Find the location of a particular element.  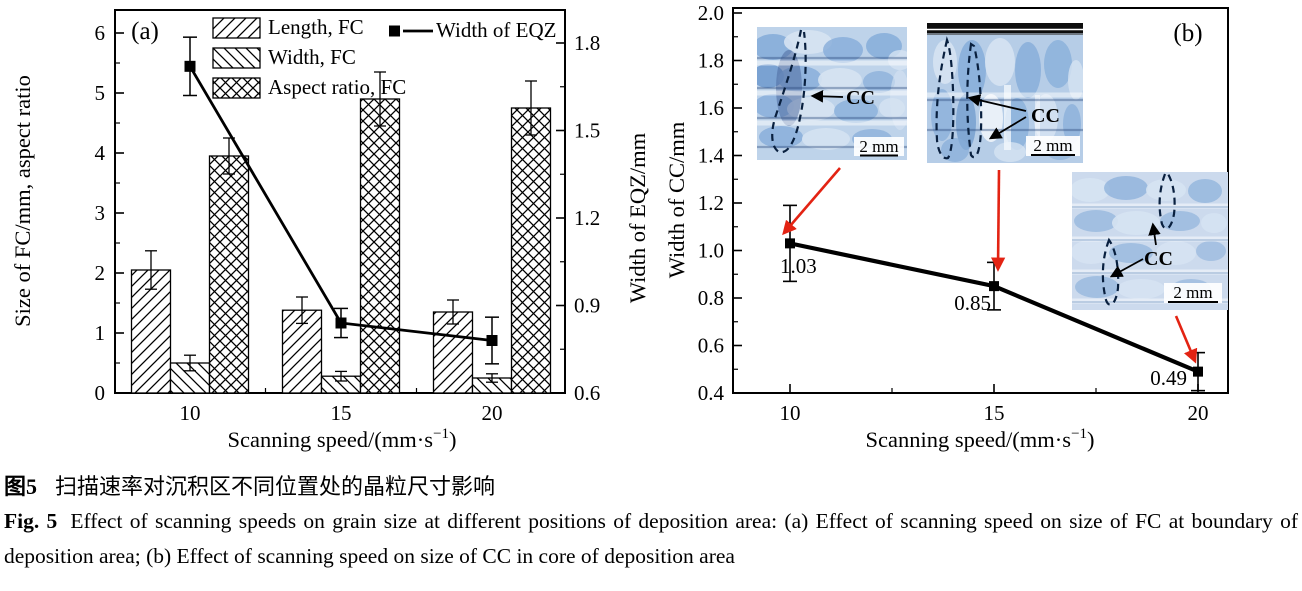

y-tick-label: 1.2 is located at coordinates (711, 203).